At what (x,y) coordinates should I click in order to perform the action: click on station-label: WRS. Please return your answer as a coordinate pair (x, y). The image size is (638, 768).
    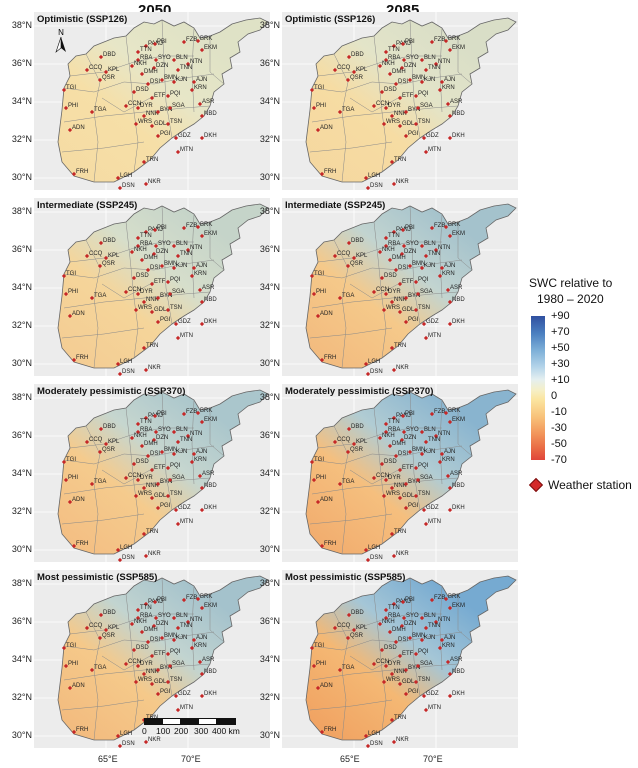
    Looking at the image, I should click on (145, 122).